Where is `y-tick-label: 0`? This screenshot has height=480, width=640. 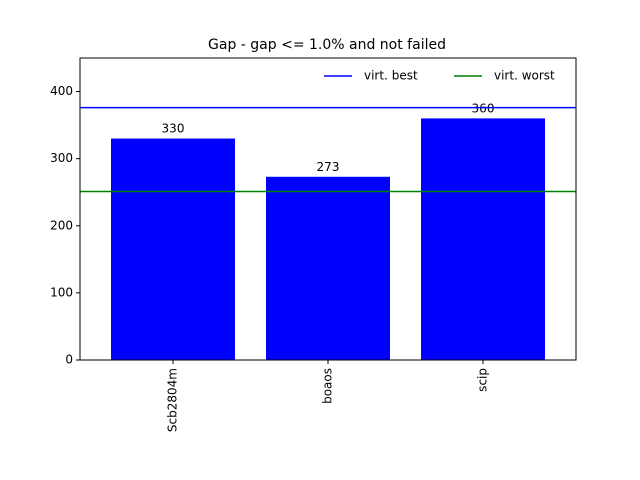
y-tick-label: 0 is located at coordinates (69, 360).